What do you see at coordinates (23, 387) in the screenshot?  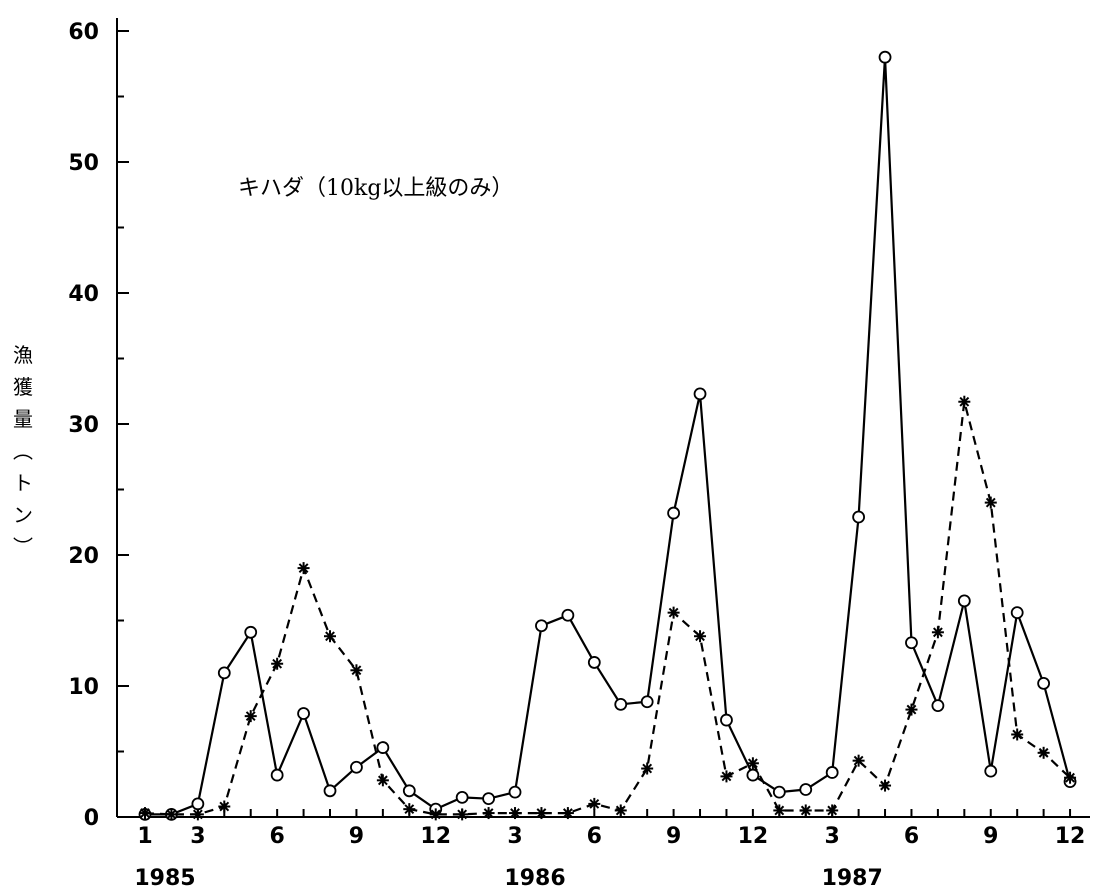 I see `y-axis-label-char: 獲` at bounding box center [23, 387].